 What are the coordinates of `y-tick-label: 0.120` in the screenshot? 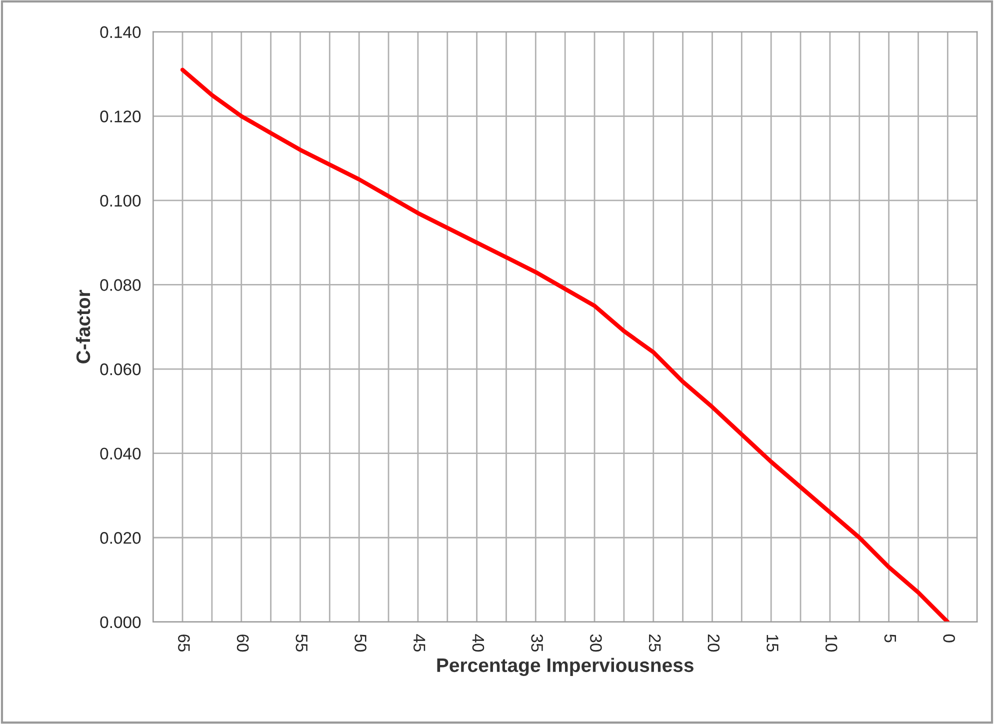 It's located at (120, 116).